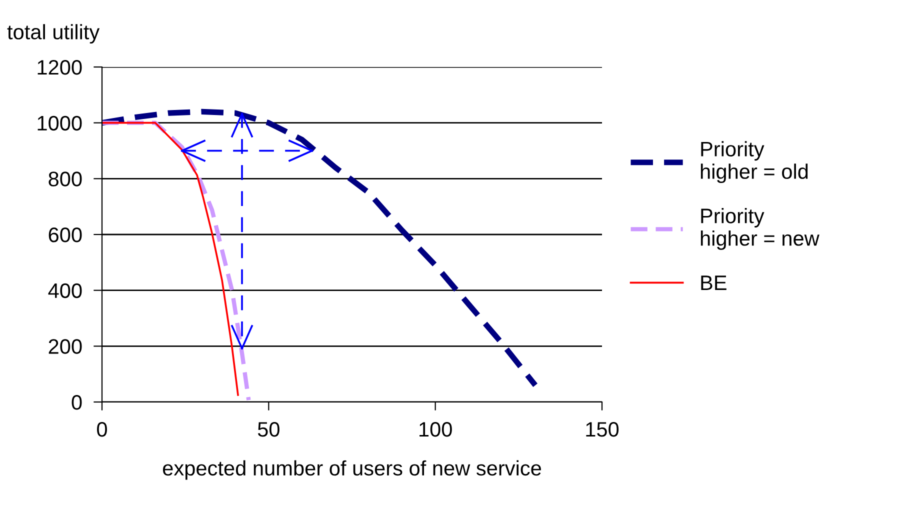  Describe the element at coordinates (102, 429) in the screenshot. I see `x-tick-label: 0` at that location.